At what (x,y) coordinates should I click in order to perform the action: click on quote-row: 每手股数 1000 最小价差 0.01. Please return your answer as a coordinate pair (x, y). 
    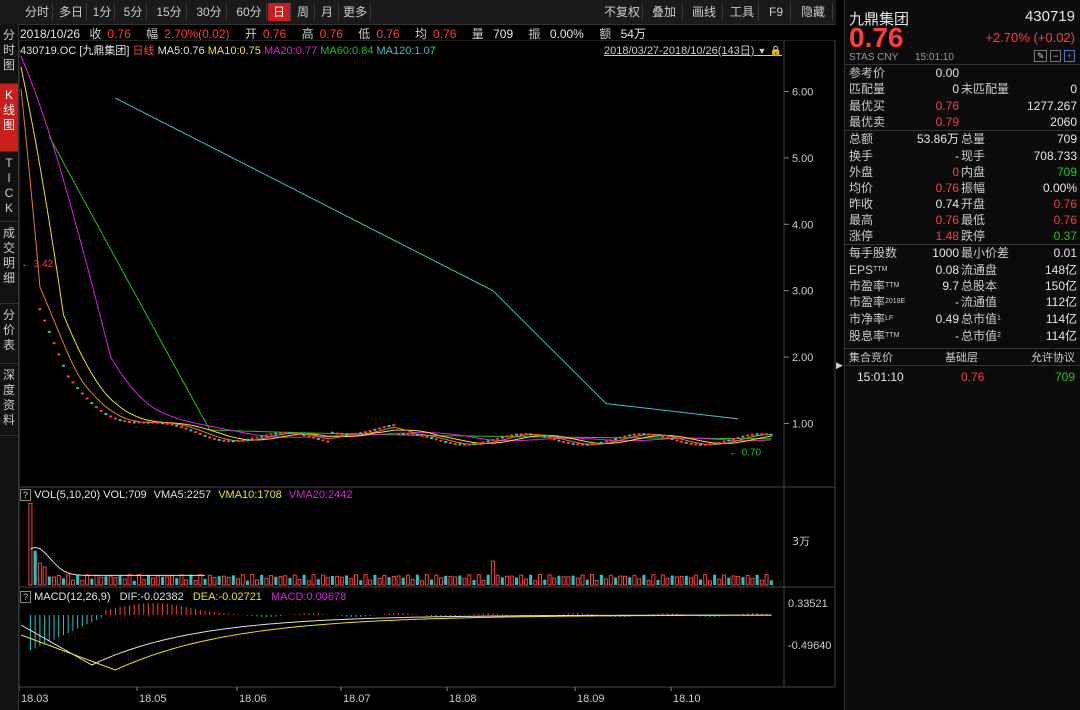
    Looking at the image, I should click on (963, 253).